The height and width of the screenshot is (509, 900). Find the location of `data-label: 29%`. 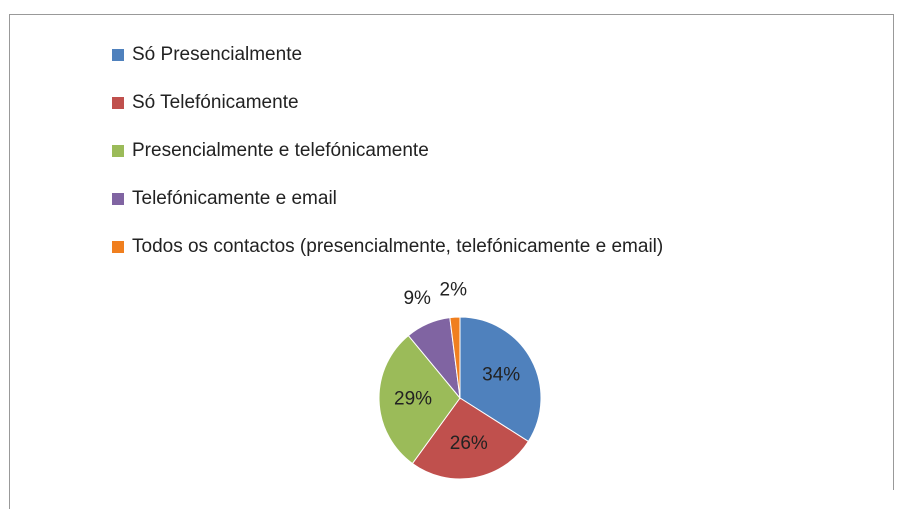

data-label: 29% is located at coordinates (413, 398).